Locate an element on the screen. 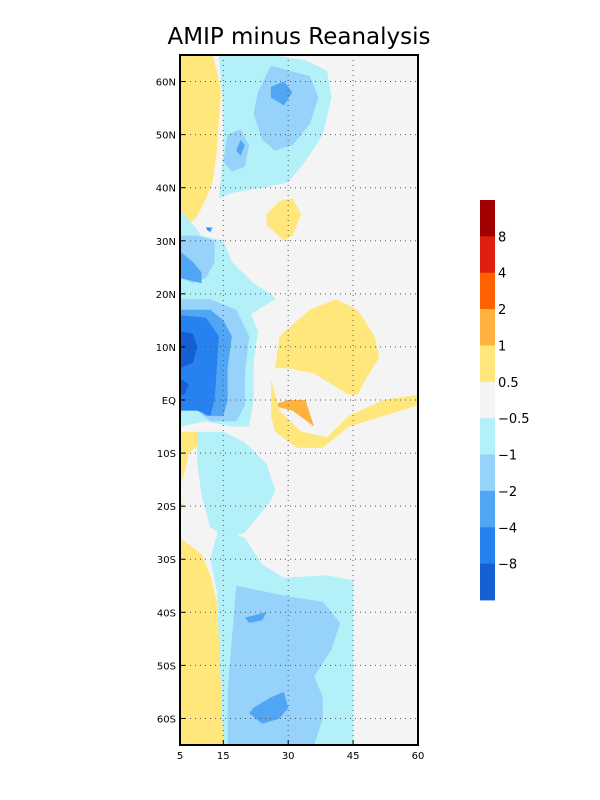 Image resolution: width=600 pixels, height=800 pixels. colorbar-label: 8 is located at coordinates (502, 237).